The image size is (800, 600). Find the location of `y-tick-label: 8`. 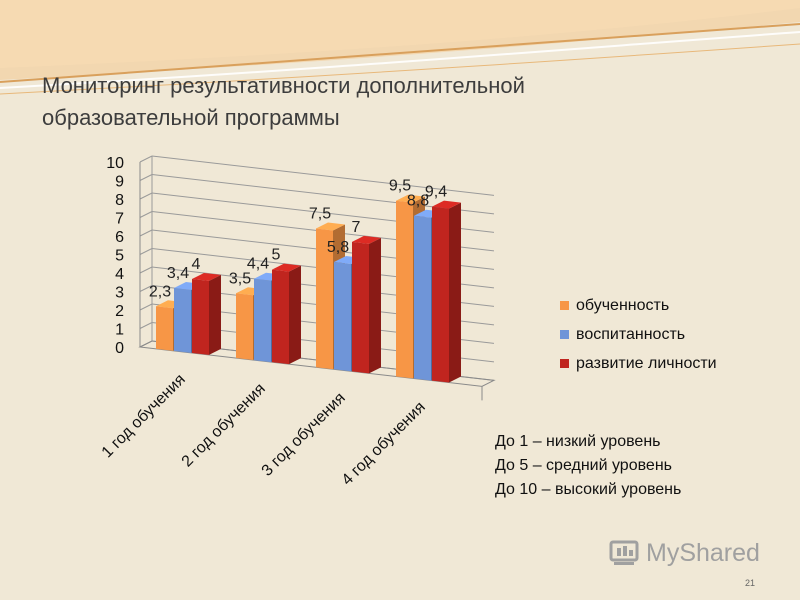

y-tick-label: 8 is located at coordinates (119, 200).